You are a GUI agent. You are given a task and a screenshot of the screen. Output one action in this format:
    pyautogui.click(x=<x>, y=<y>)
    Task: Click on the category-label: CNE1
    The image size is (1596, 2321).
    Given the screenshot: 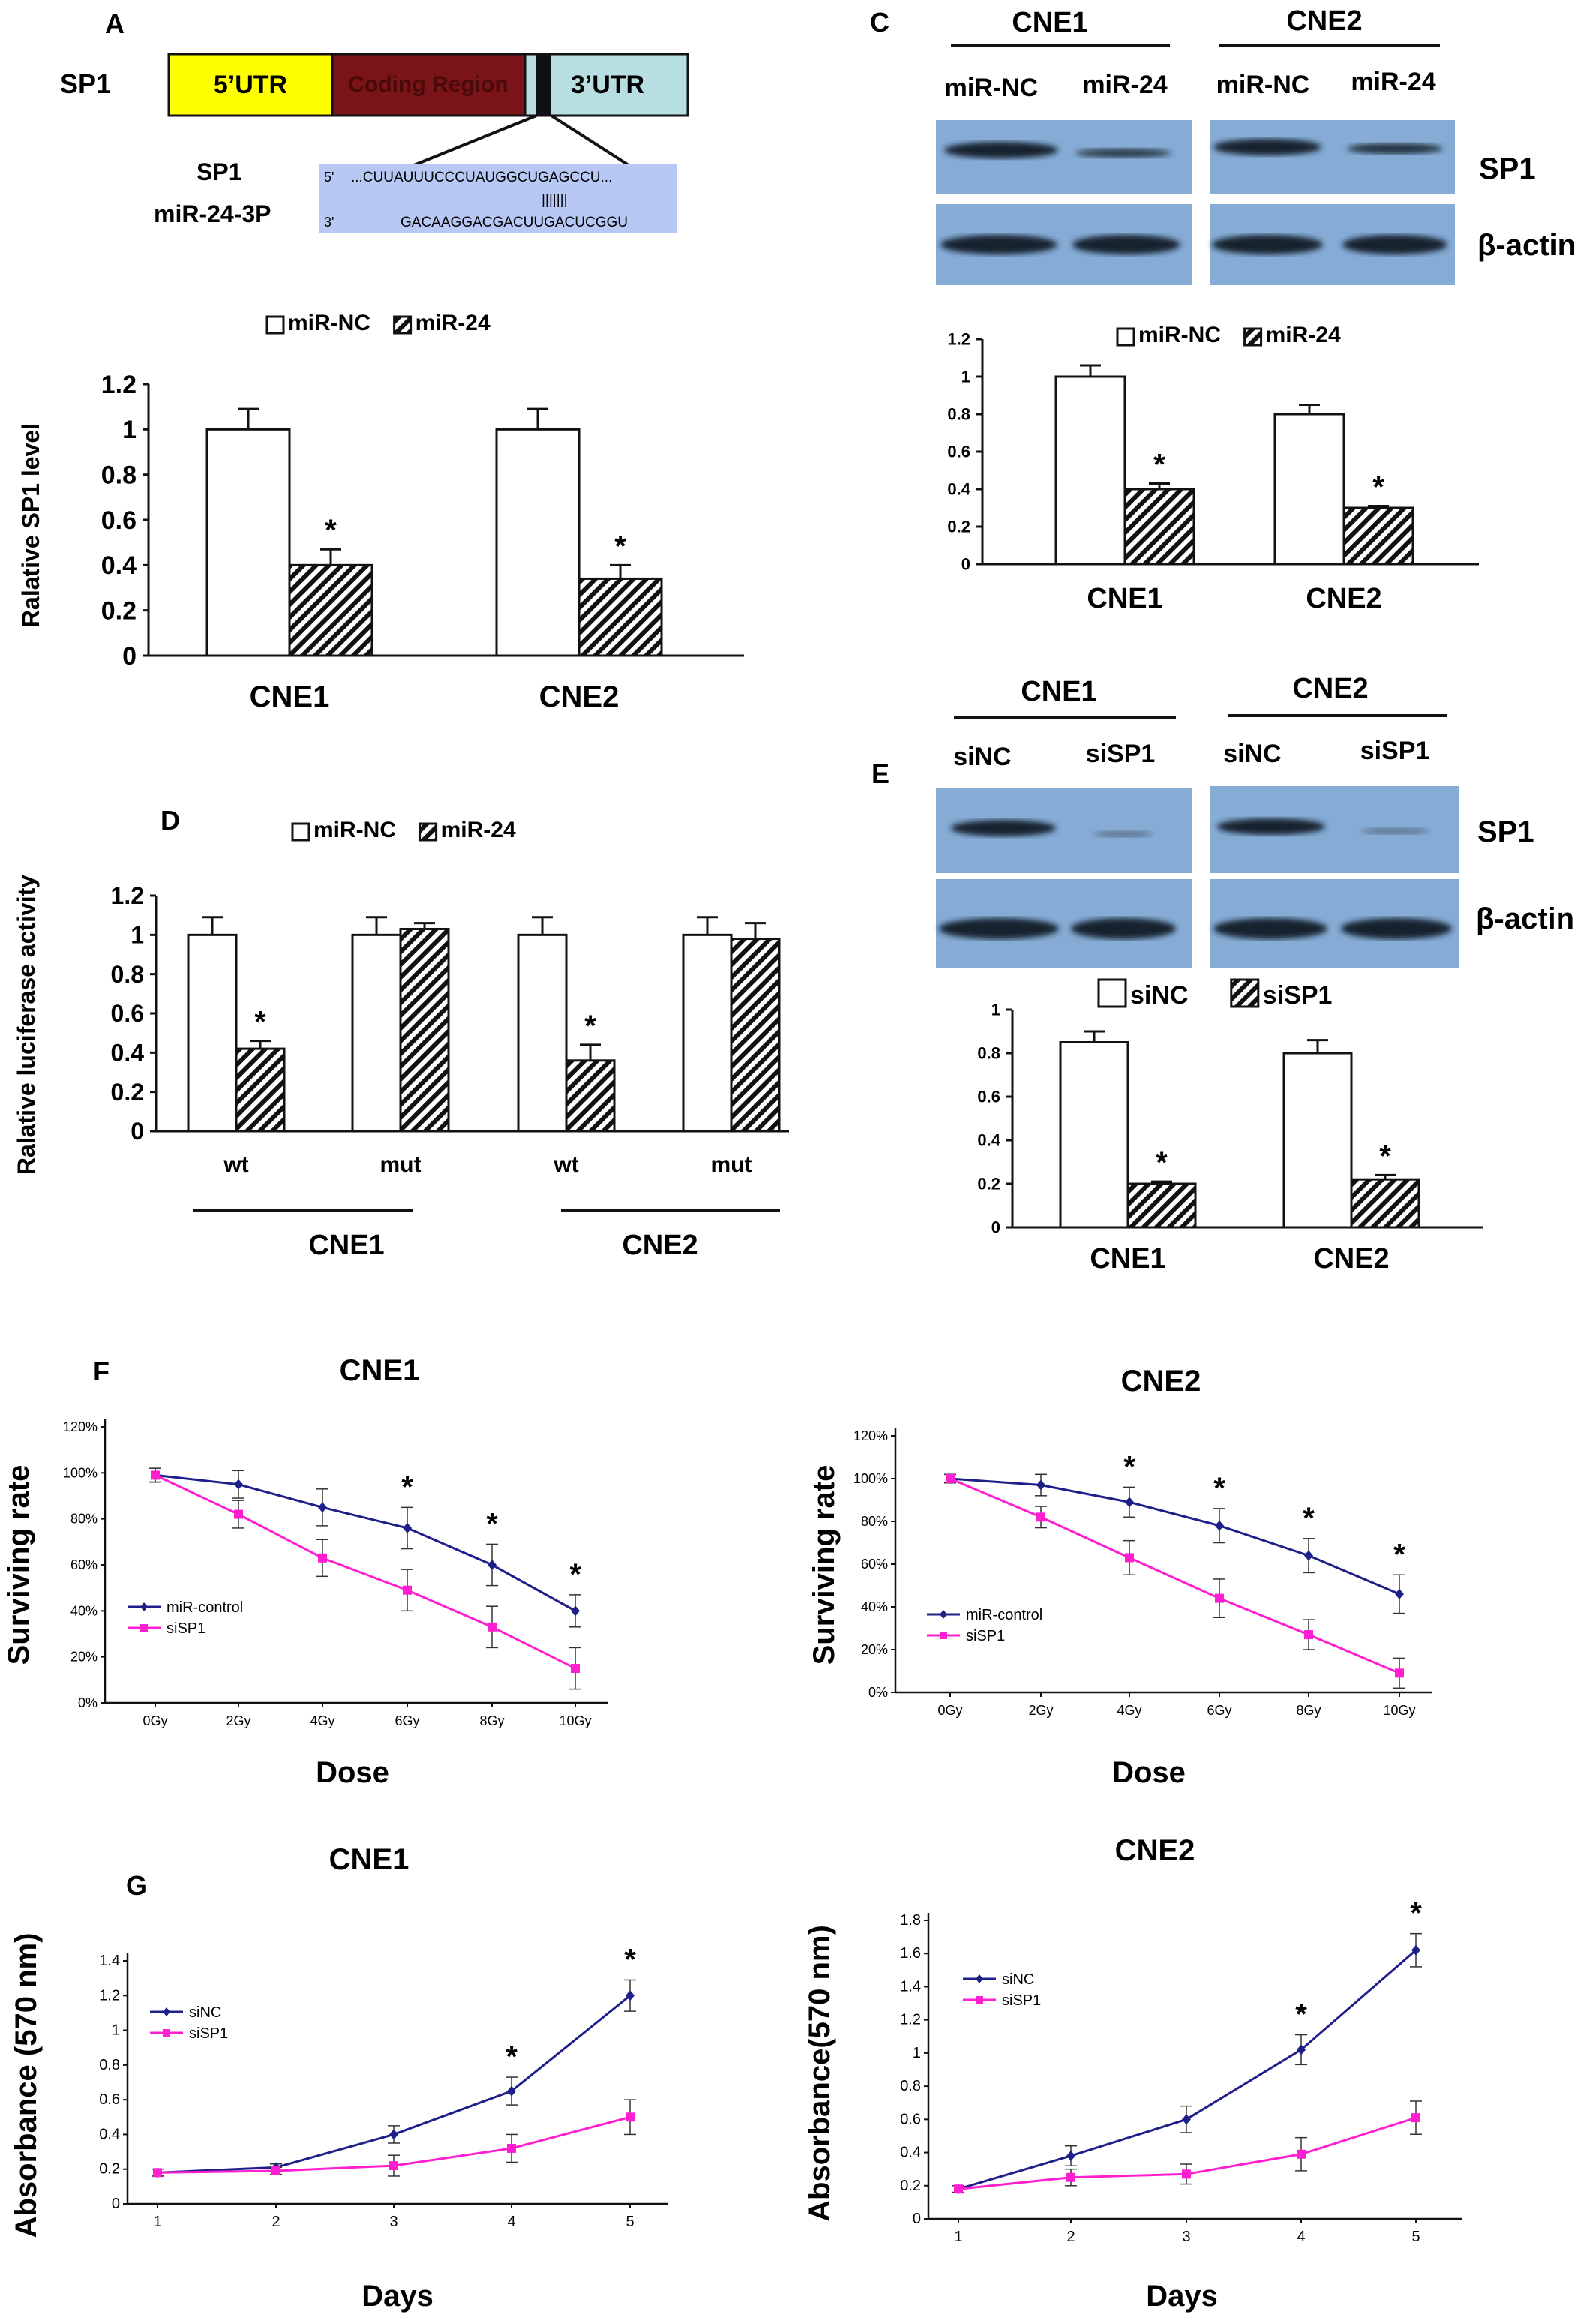 What is the action you would take?
    pyautogui.click(x=290, y=697)
    